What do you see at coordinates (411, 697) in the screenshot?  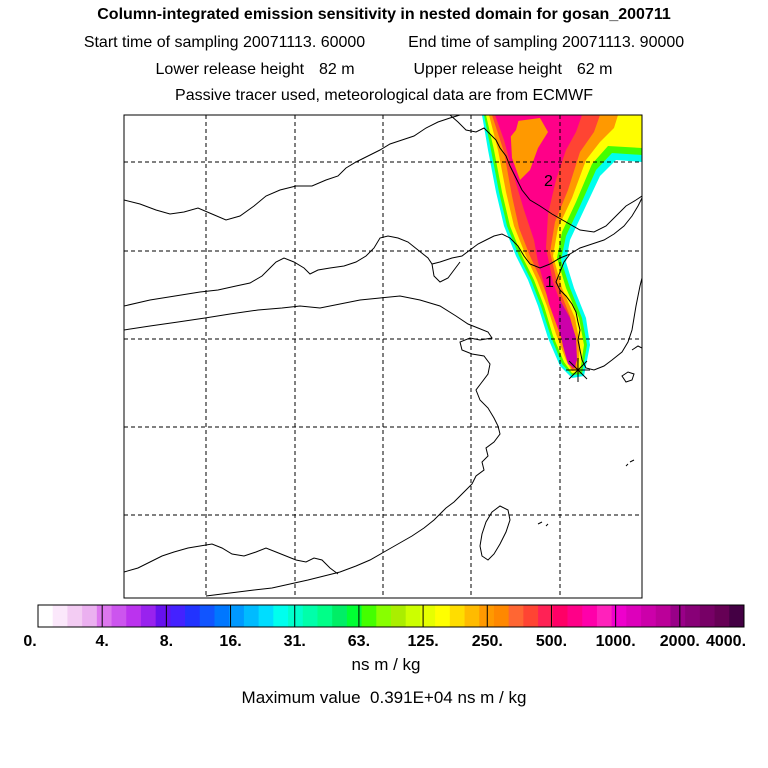 I see `max-value-number: 0.391E+04` at bounding box center [411, 697].